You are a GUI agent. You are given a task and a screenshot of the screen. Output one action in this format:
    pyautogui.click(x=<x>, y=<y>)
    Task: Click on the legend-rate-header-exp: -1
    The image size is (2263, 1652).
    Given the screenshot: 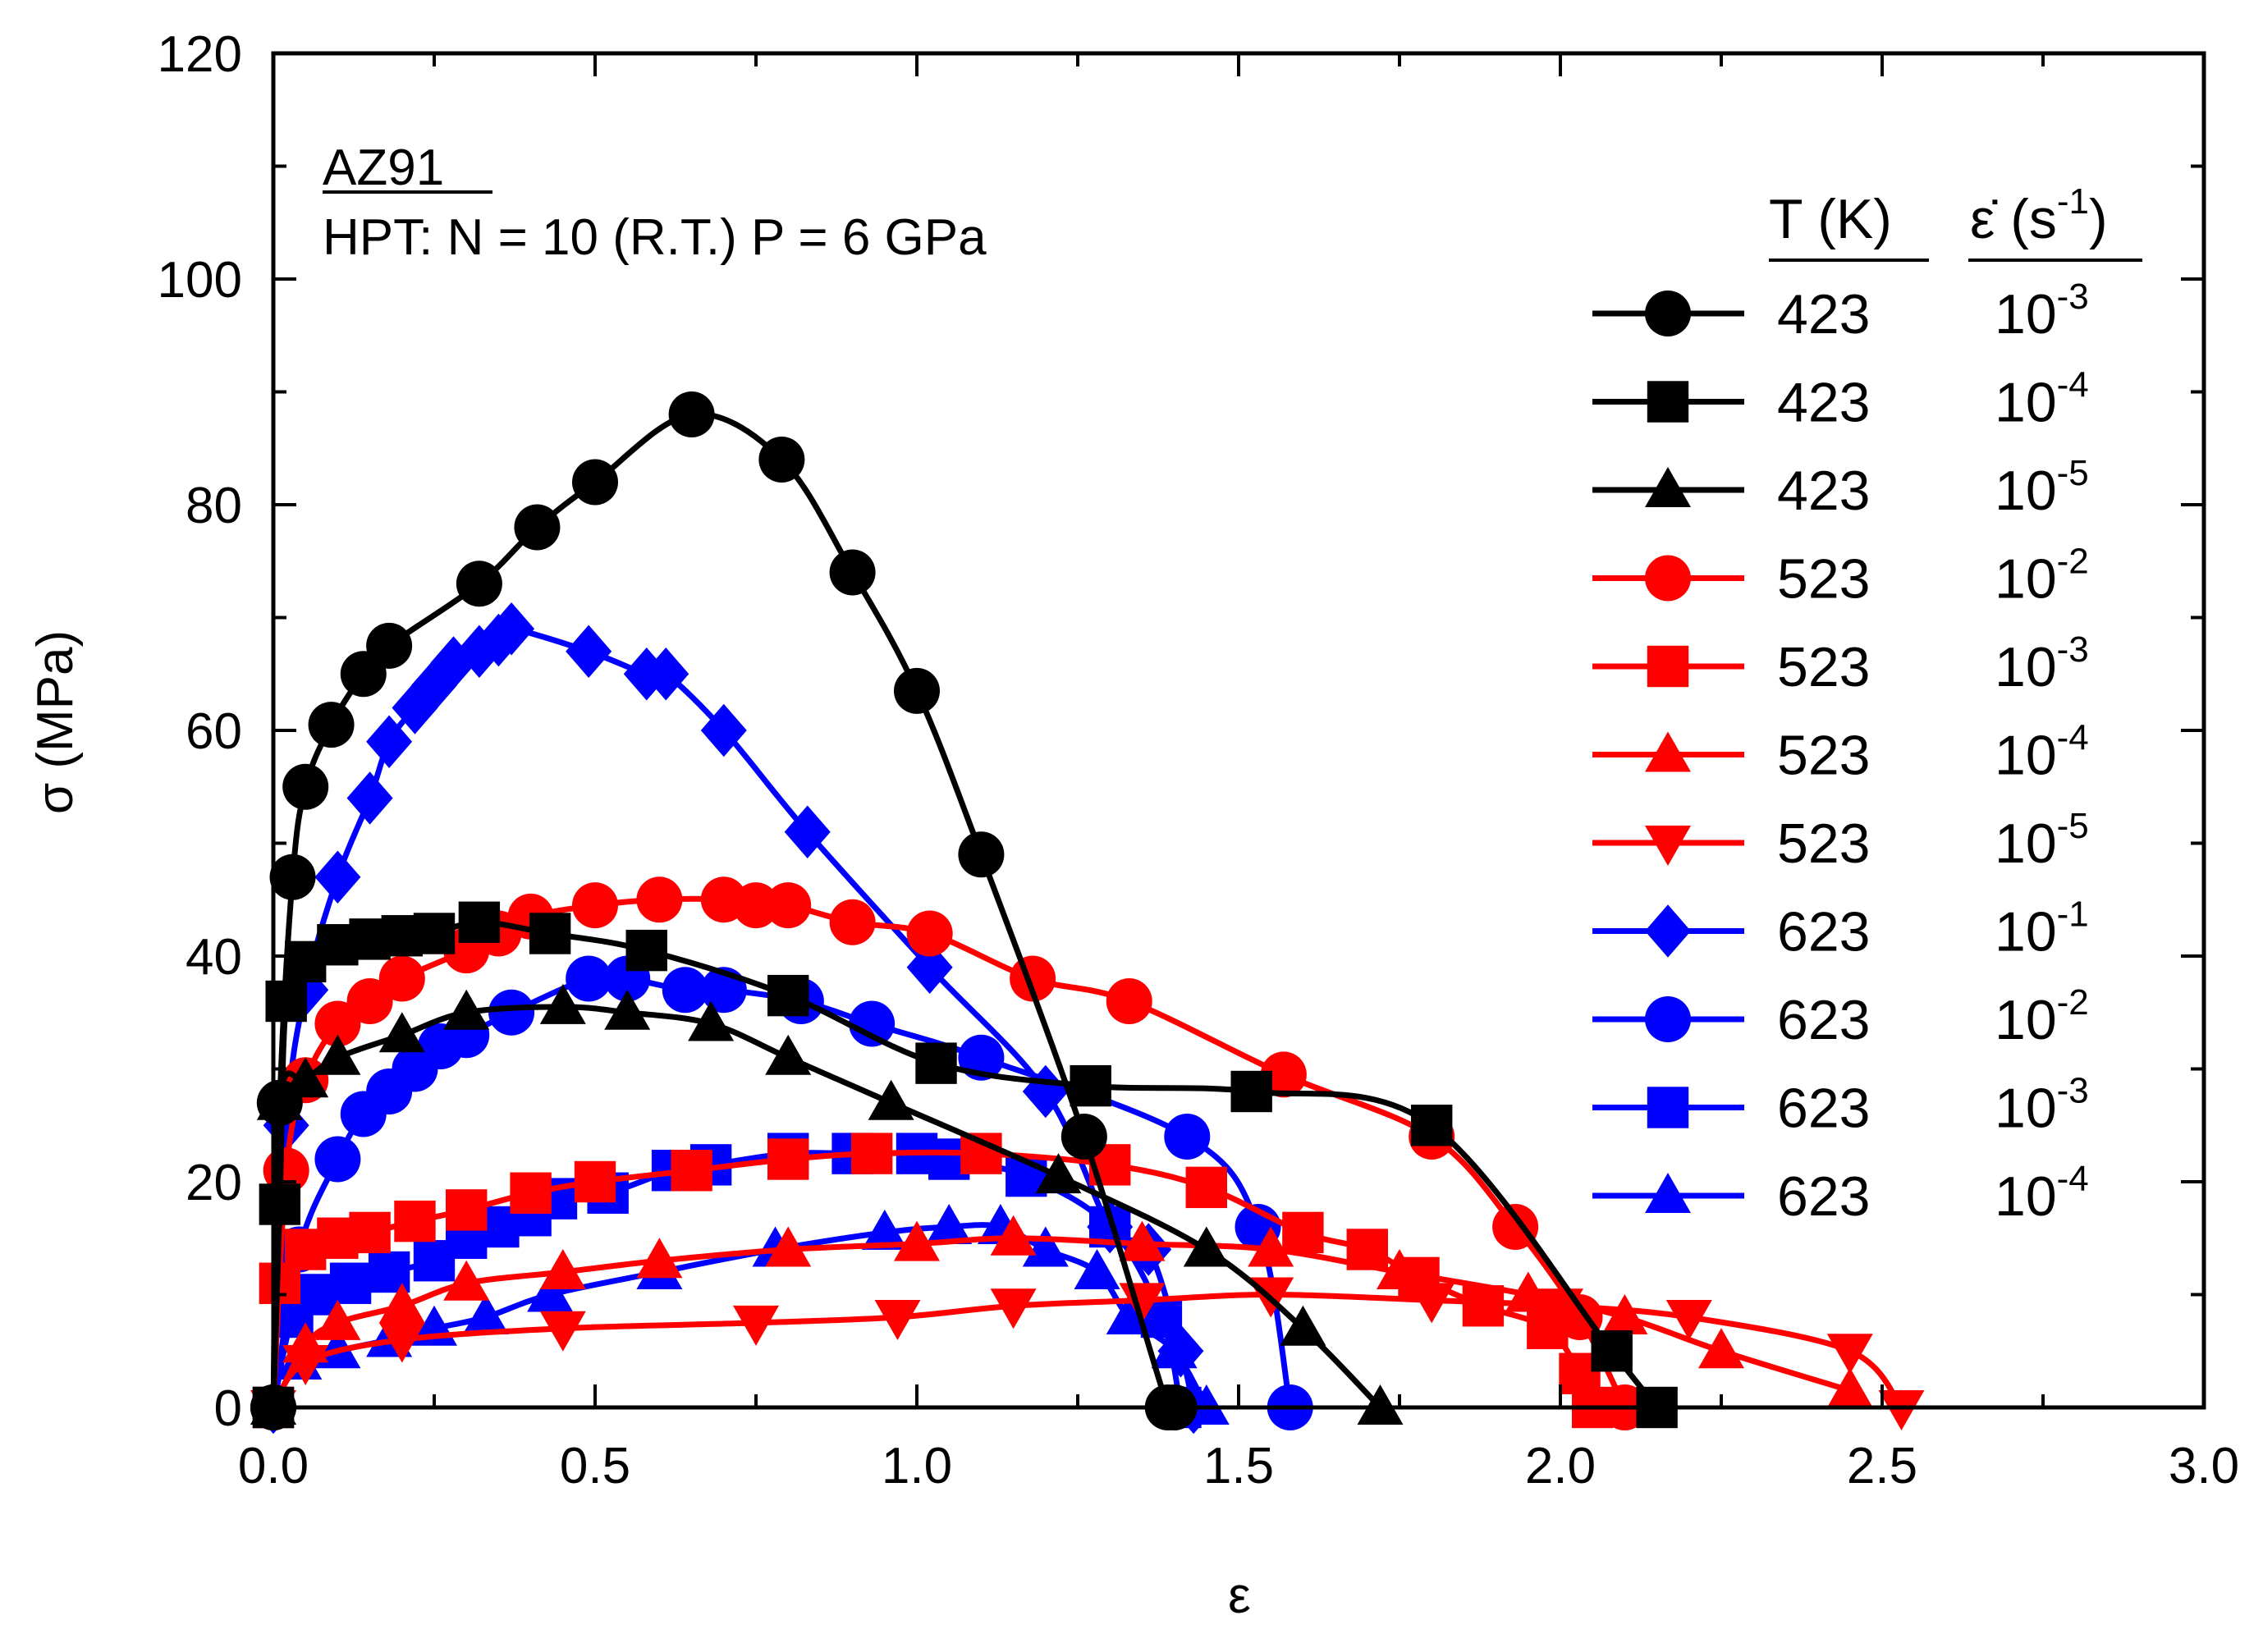 What is the action you would take?
    pyautogui.click(x=2073, y=201)
    